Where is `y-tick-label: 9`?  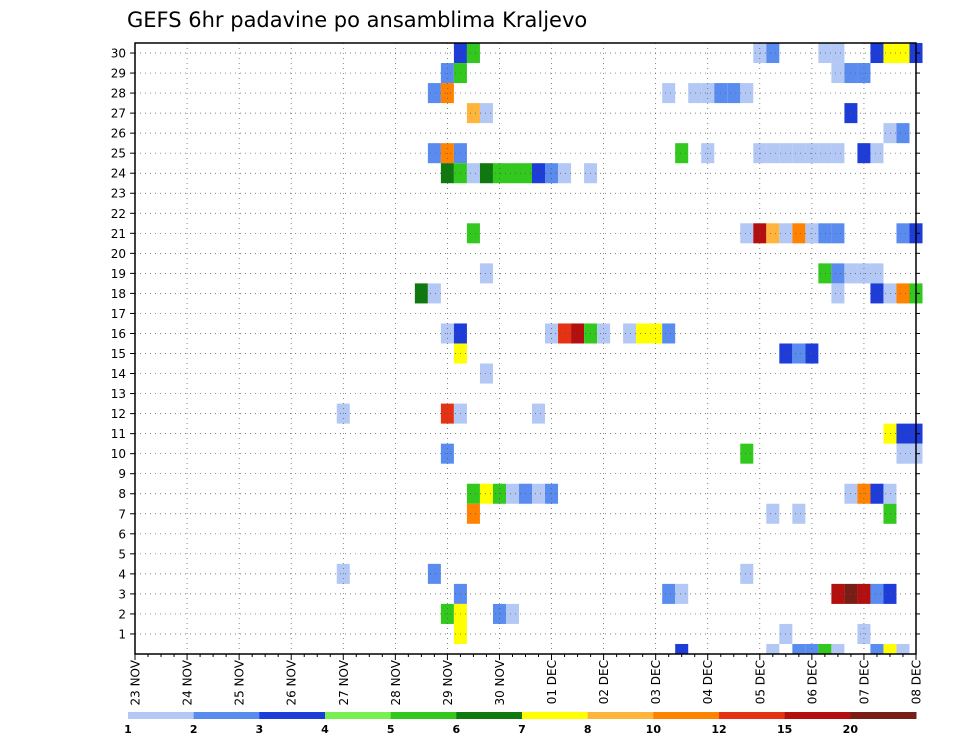
y-tick-label: 9 is located at coordinates (122, 474).